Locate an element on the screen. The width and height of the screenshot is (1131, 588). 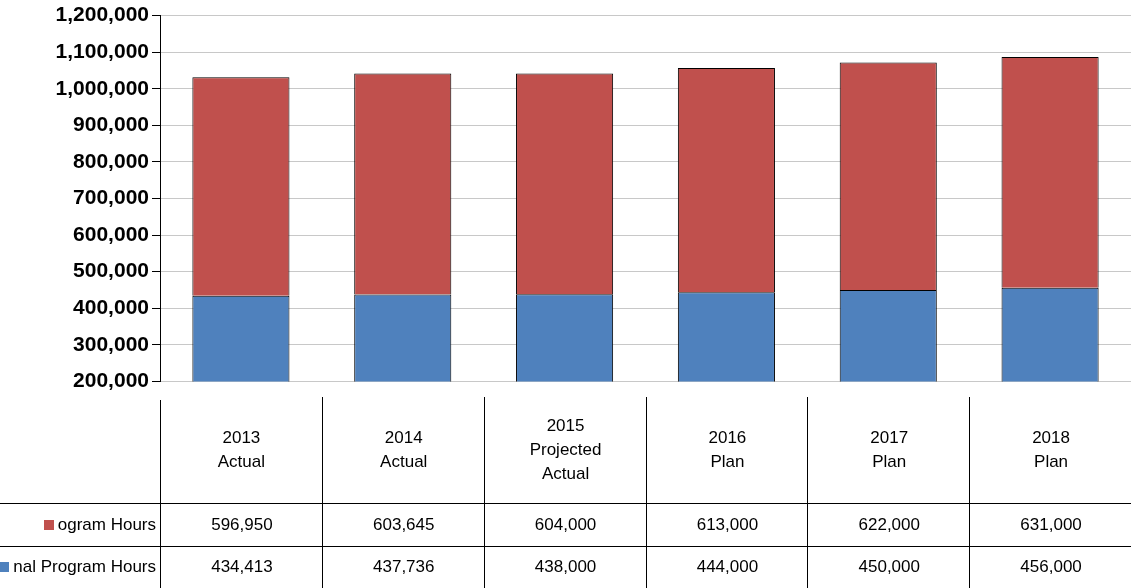
data-label: 613,000 is located at coordinates (727, 524).